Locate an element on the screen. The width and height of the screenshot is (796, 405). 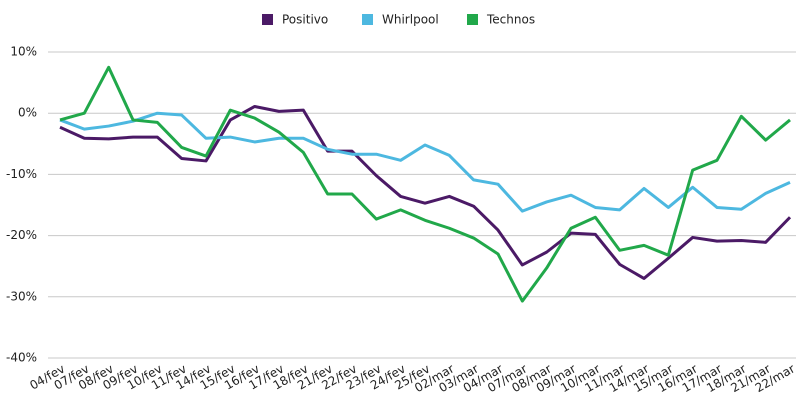
legend-label: Whirlpool is located at coordinates (410, 20).